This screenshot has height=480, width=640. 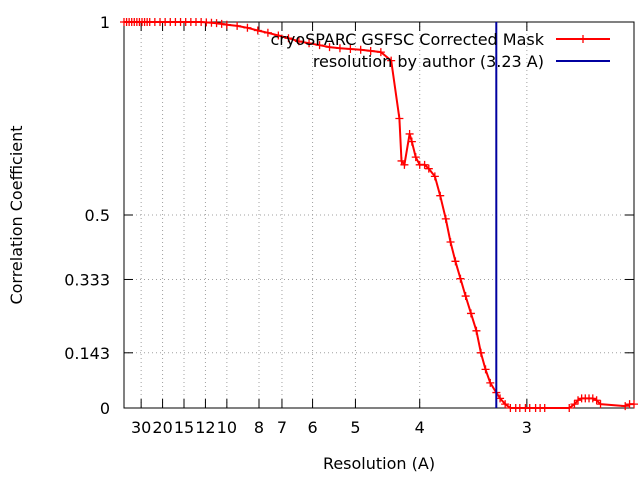 What do you see at coordinates (379, 463) in the screenshot?
I see `x-axis-label: Resolution (A)` at bounding box center [379, 463].